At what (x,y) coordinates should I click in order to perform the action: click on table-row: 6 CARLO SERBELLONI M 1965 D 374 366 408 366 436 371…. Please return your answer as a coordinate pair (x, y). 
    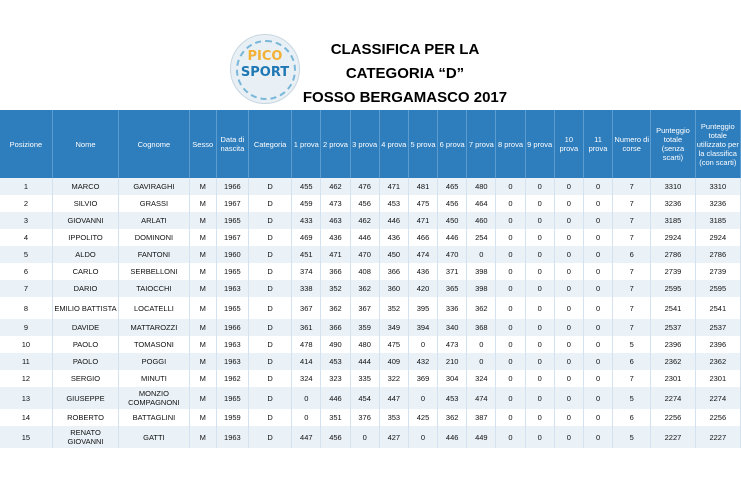
    Looking at the image, I should click on (370, 271).